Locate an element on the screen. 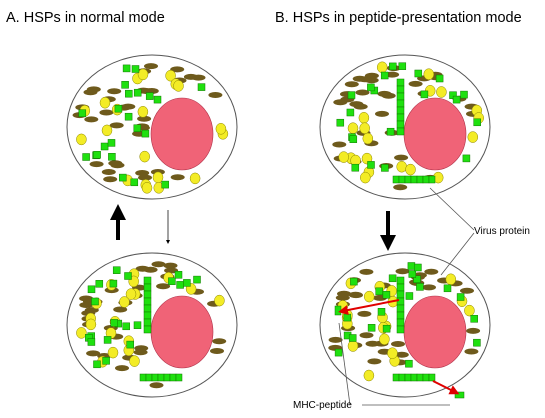  cell-a-bottom is located at coordinates (152, 325).